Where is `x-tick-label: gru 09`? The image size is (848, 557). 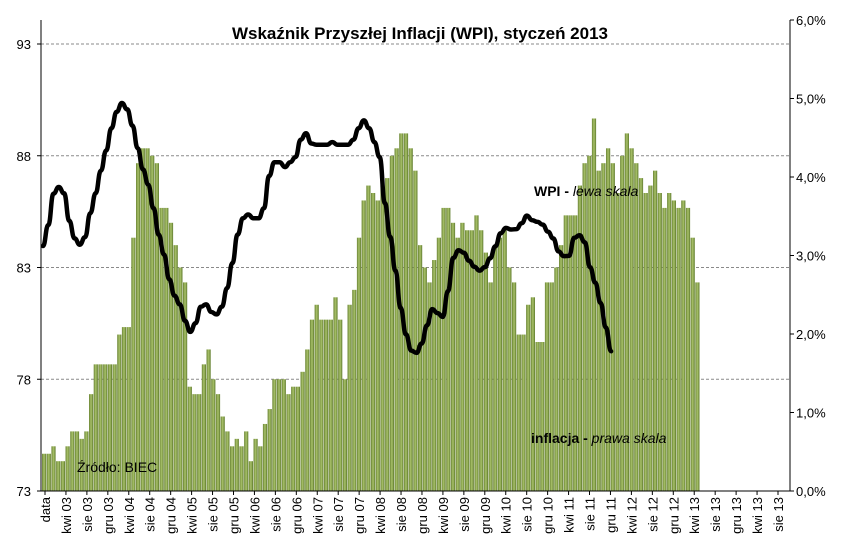
x-tick-label: gru 09 is located at coordinates (485, 515).